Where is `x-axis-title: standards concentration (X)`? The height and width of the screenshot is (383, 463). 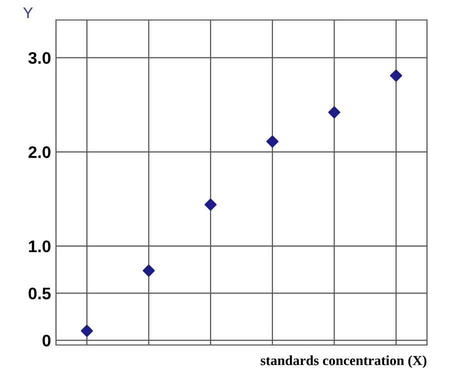
x-axis-title: standards concentration (X) is located at coordinates (343, 361).